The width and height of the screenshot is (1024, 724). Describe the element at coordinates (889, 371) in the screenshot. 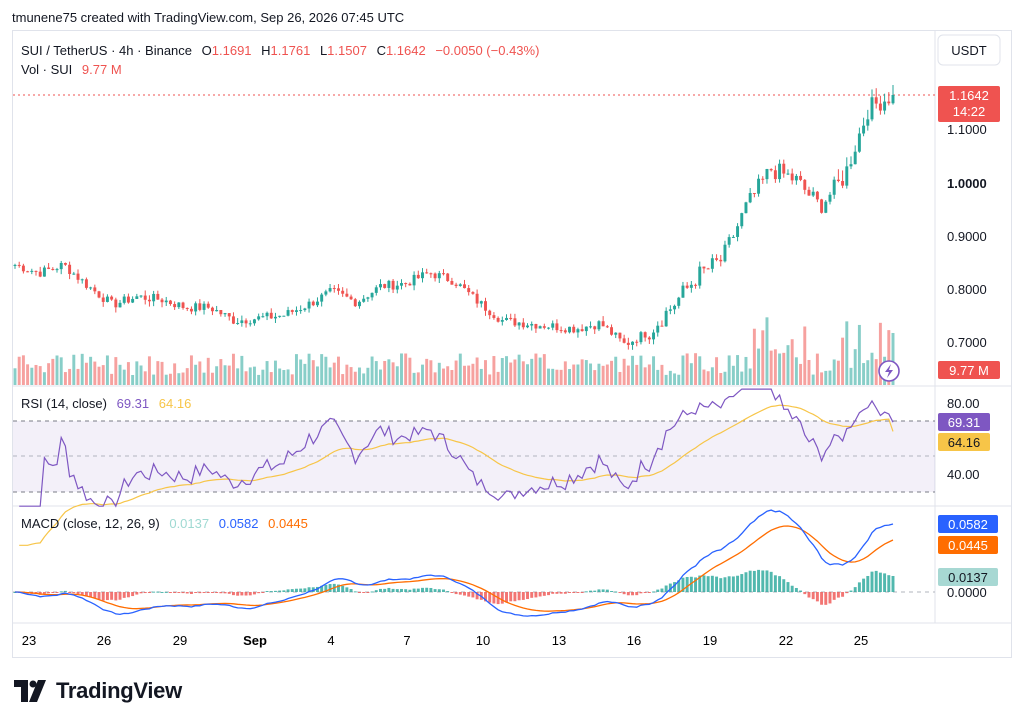

I see `lightning-icon` at that location.